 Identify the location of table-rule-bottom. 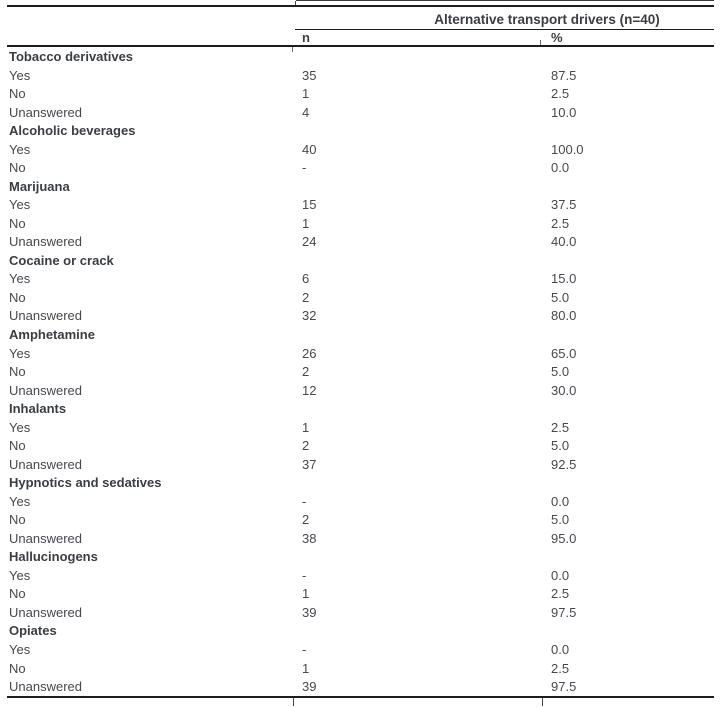
(360, 697).